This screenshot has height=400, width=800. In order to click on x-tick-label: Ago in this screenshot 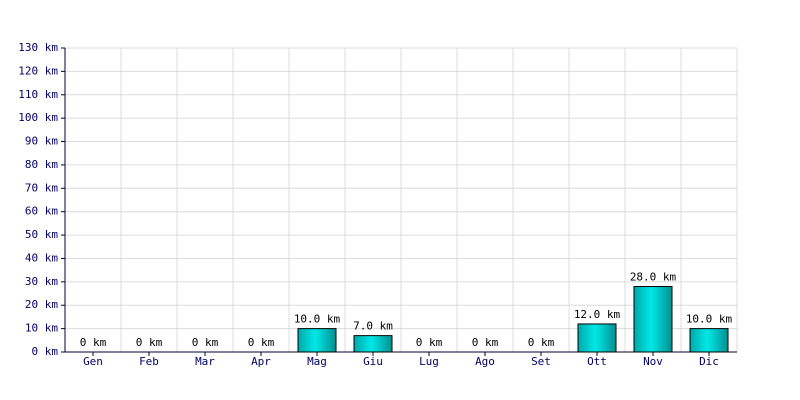, I will do `click(485, 361)`.